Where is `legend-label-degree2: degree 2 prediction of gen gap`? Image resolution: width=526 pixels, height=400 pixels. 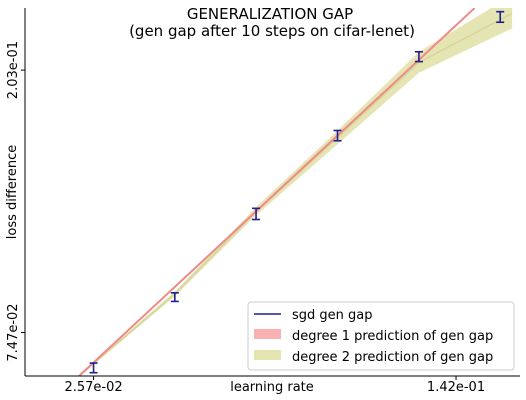 legend-label-degree2: degree 2 prediction of gen gap is located at coordinates (392, 357).